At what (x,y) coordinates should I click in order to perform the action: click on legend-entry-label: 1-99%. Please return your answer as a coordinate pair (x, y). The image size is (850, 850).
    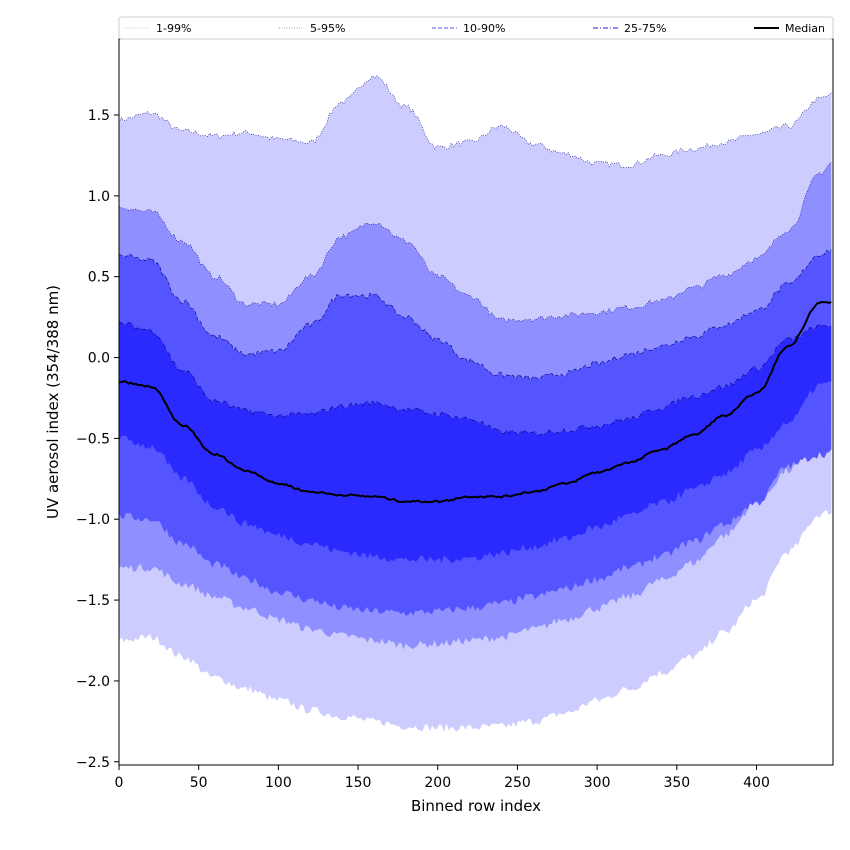
    Looking at the image, I should click on (173, 28).